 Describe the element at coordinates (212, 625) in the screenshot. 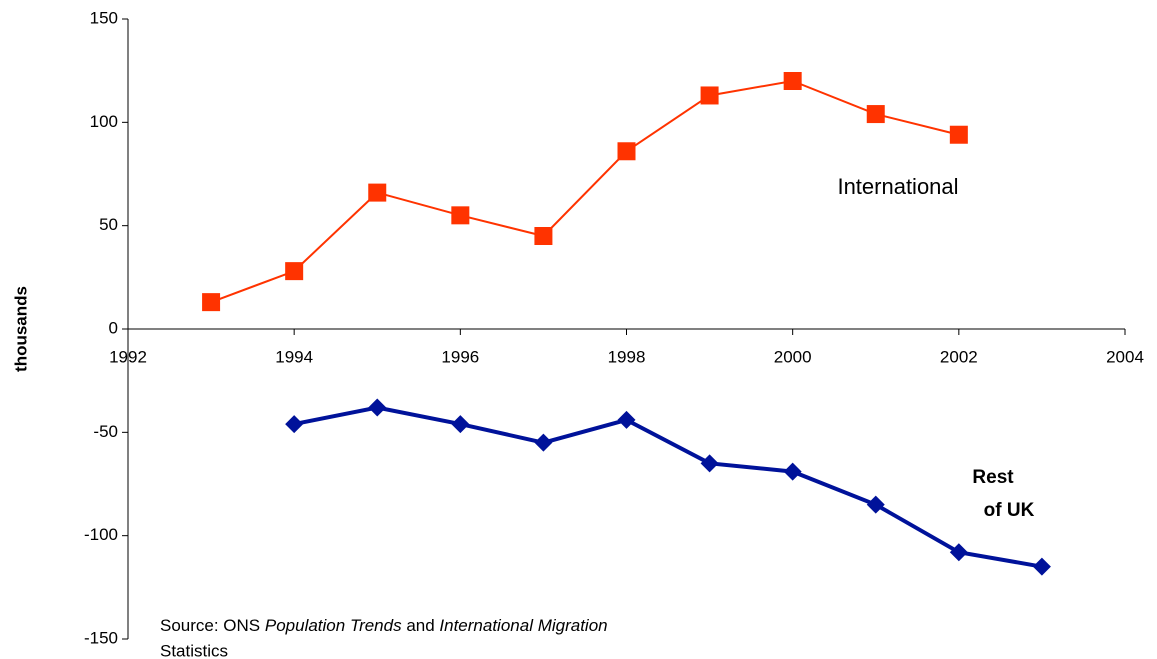

I see `source-part: Source: ONS` at that location.